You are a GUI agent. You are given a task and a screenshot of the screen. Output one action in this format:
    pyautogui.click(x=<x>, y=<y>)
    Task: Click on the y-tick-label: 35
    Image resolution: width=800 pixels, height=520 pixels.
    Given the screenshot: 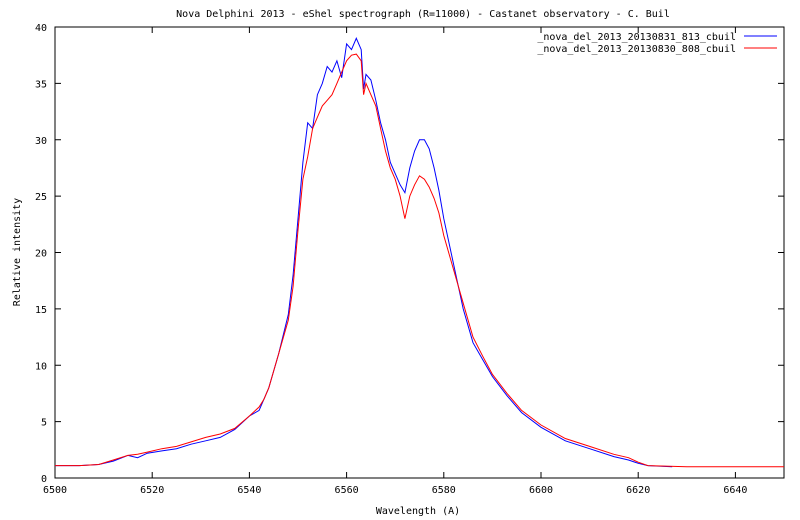 What is the action you would take?
    pyautogui.click(x=41, y=84)
    